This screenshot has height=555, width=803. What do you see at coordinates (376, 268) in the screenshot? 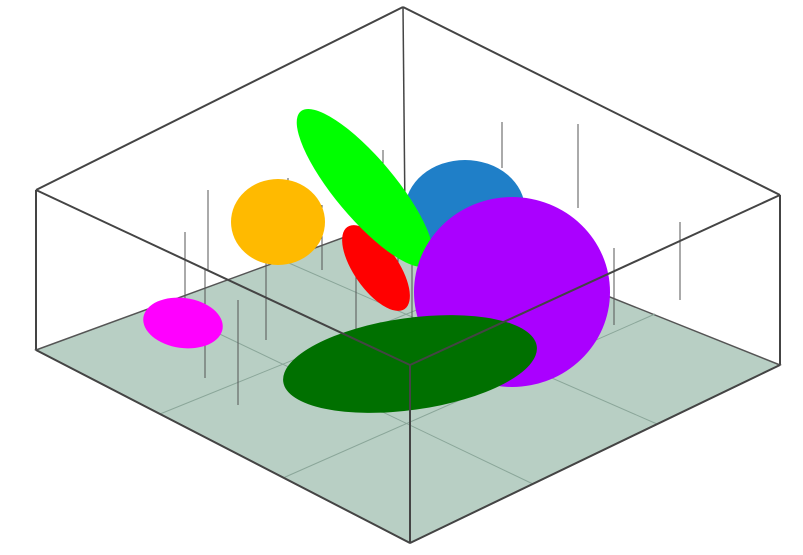
I see `cluster-blob-blue` at bounding box center [376, 268].